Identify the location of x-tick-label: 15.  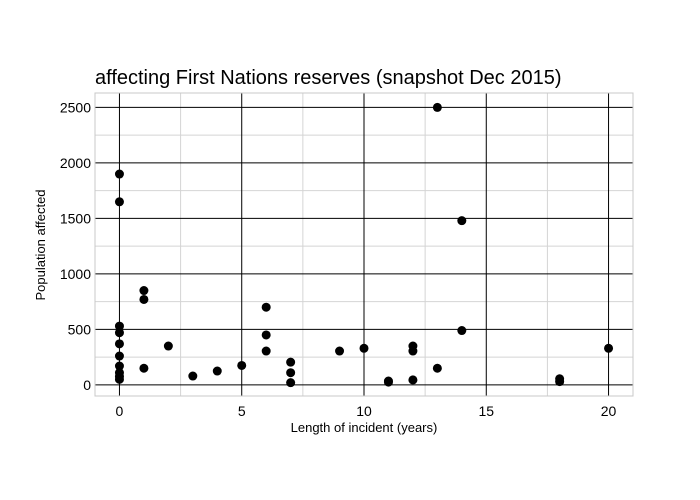
(486, 411).